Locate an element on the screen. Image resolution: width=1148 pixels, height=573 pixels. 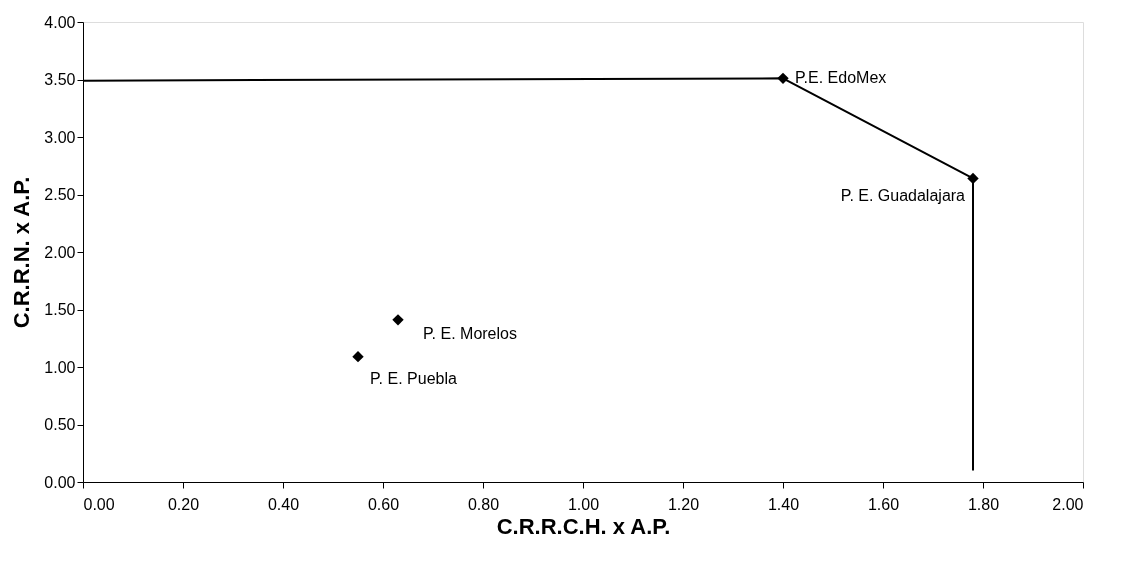
x-tick-label: 2.00 is located at coordinates (1068, 504).